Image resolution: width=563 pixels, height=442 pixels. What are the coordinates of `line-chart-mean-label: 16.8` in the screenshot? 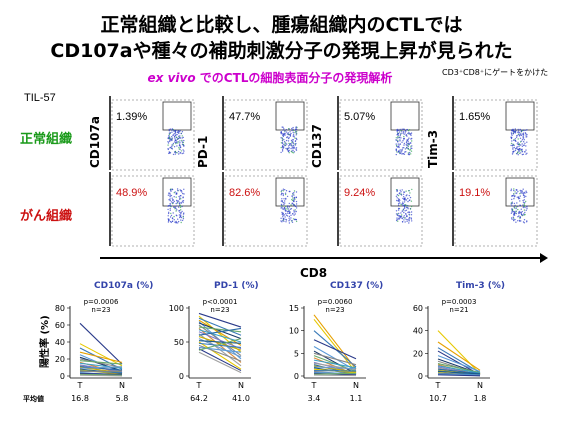 It's located at (80, 398).